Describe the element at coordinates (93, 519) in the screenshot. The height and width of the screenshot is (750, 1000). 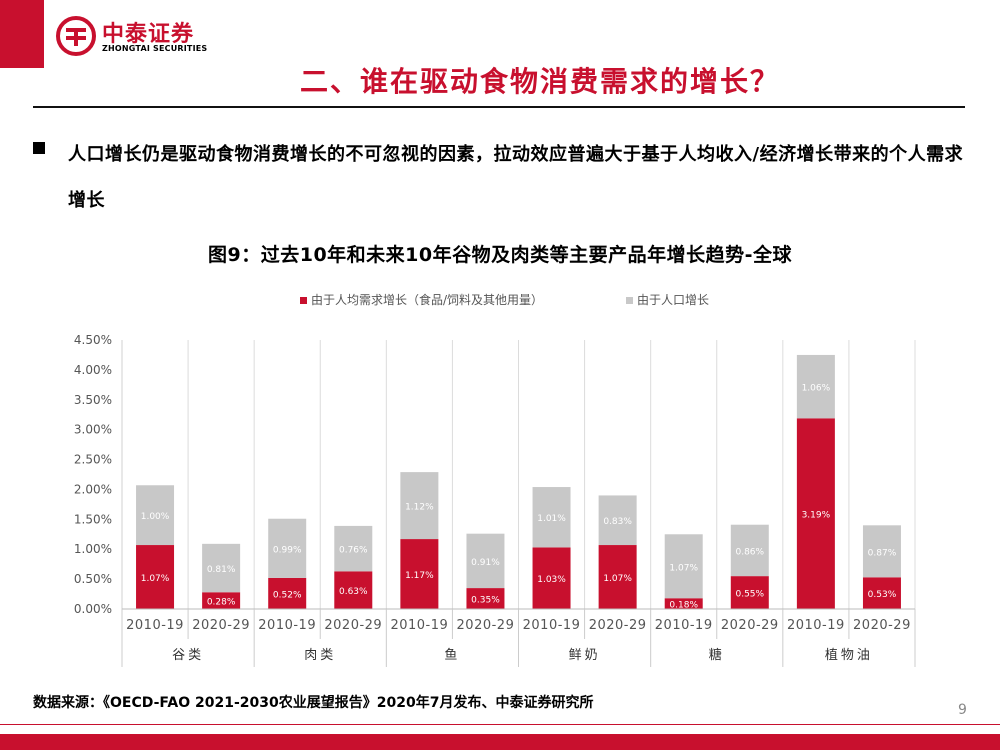
I see `y-tick-label: 1.50%` at that location.